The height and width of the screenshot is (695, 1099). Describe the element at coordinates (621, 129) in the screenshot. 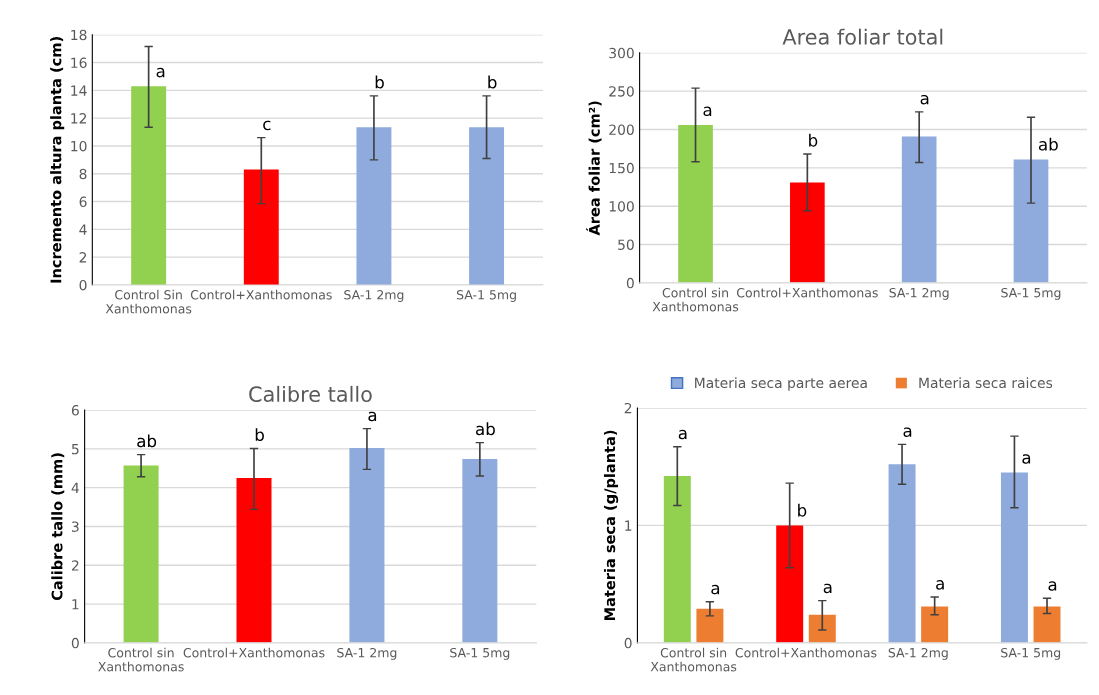

I see `y-tick-label: 200` at that location.